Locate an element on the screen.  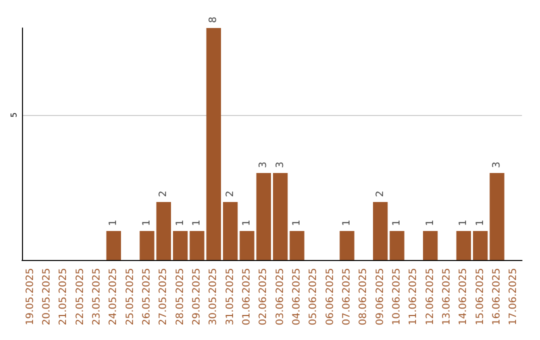
x-tick-label: 26.05.2025 is located at coordinates (147, 297).